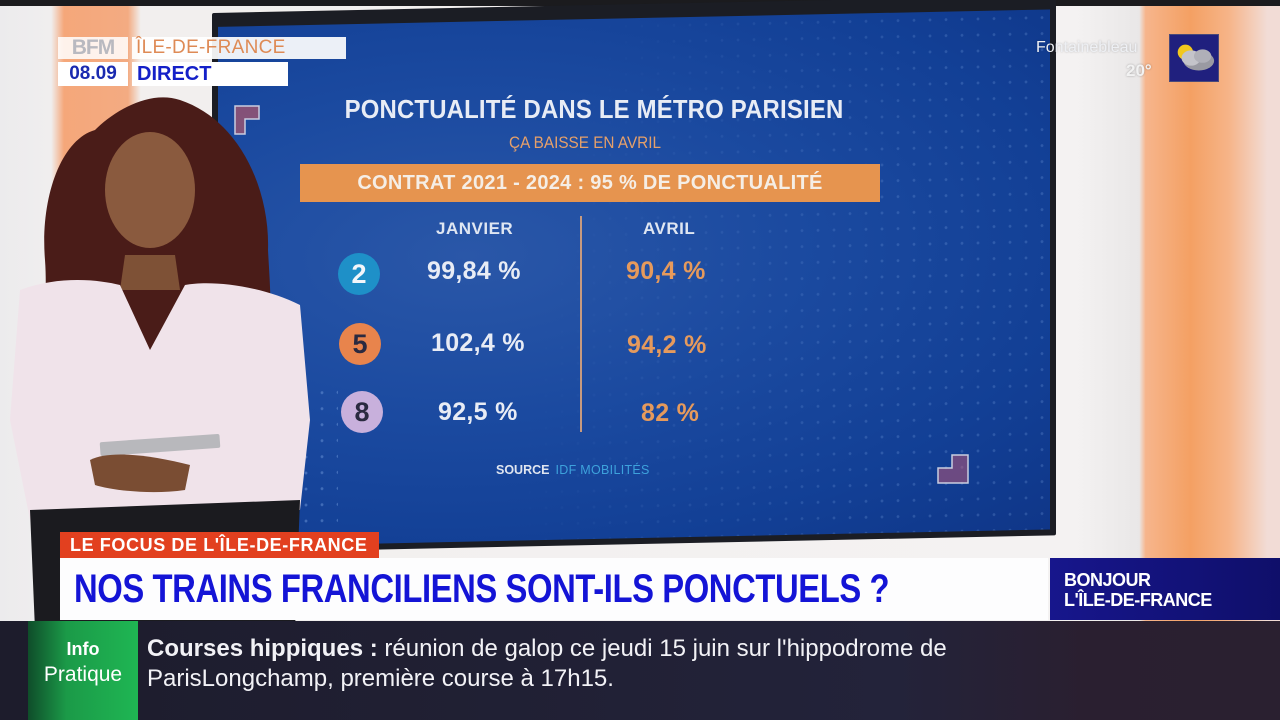  I want to click on source-name: IDF MOBILITÉS, so click(602, 470).